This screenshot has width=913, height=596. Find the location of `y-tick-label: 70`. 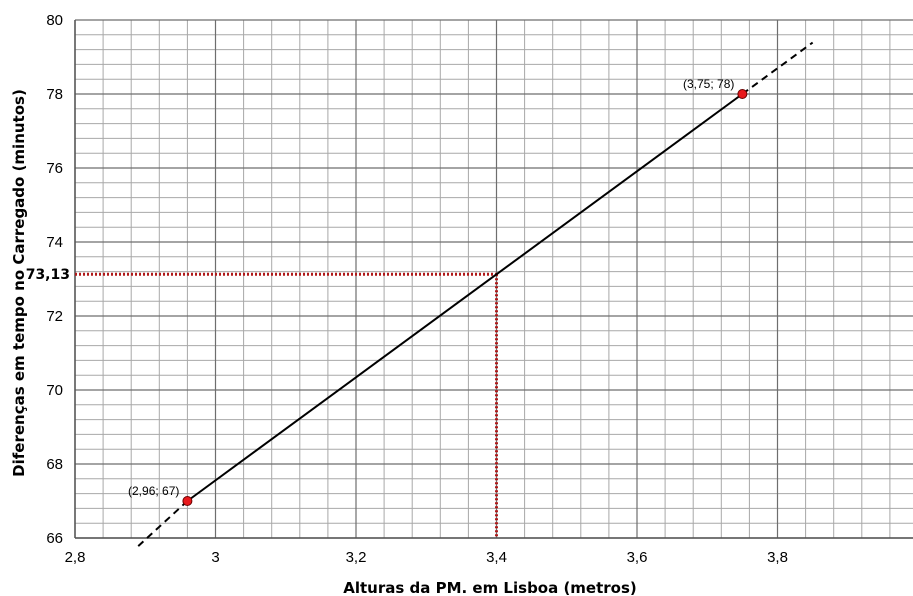

y-tick-label: 70 is located at coordinates (54, 390).